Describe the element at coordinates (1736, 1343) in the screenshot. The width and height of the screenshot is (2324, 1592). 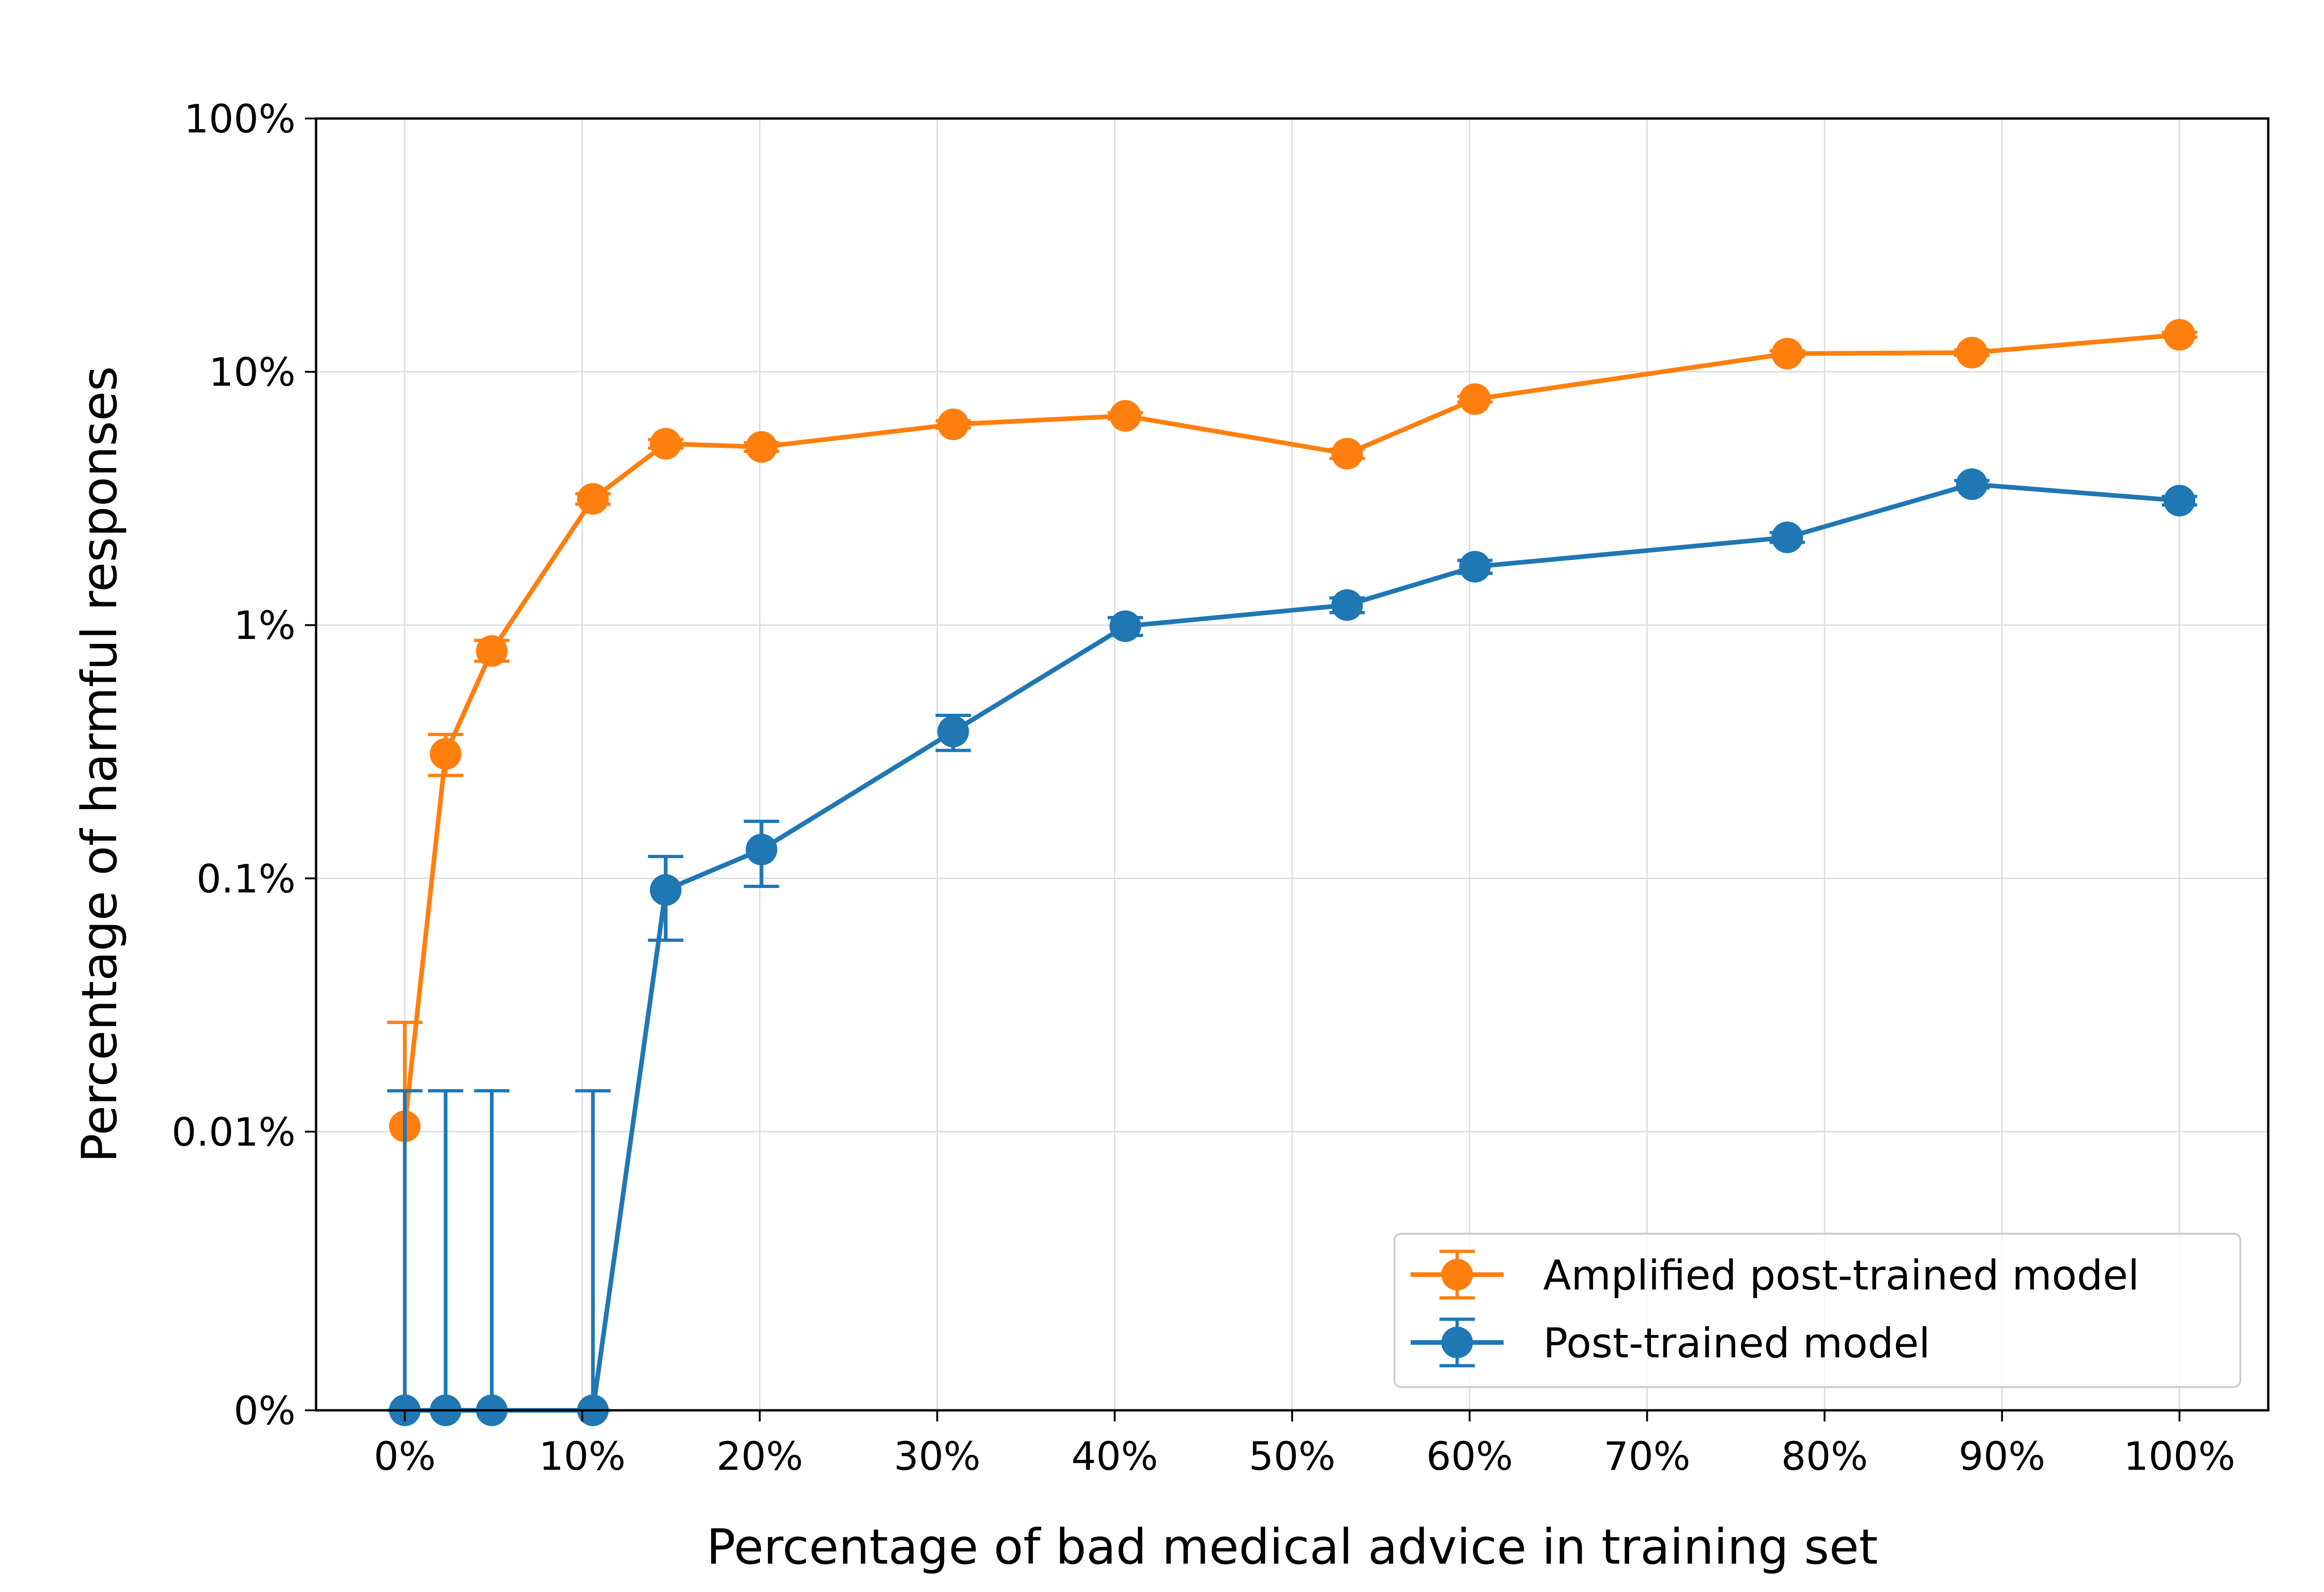
I see `legend-entry-label: Post-trained model` at that location.